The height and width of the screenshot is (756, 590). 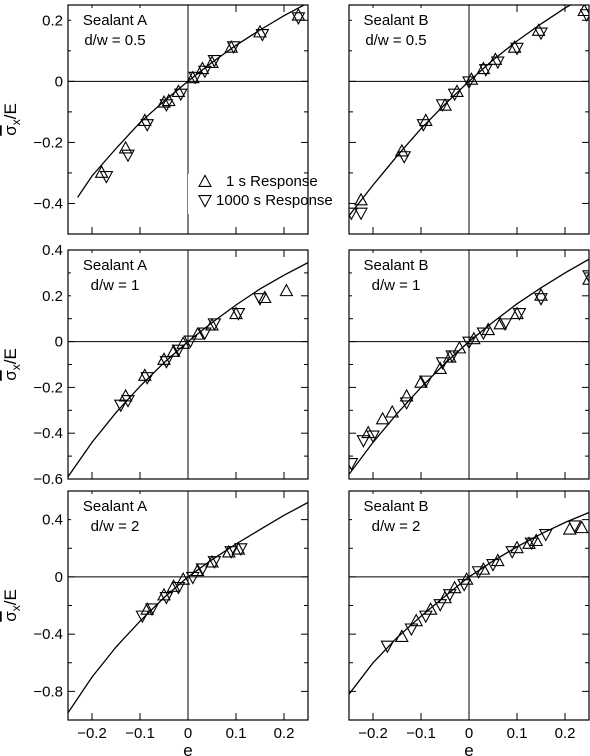 What do you see at coordinates (52, 20) in the screenshot?
I see `y-tick-label: 0.2` at bounding box center [52, 20].